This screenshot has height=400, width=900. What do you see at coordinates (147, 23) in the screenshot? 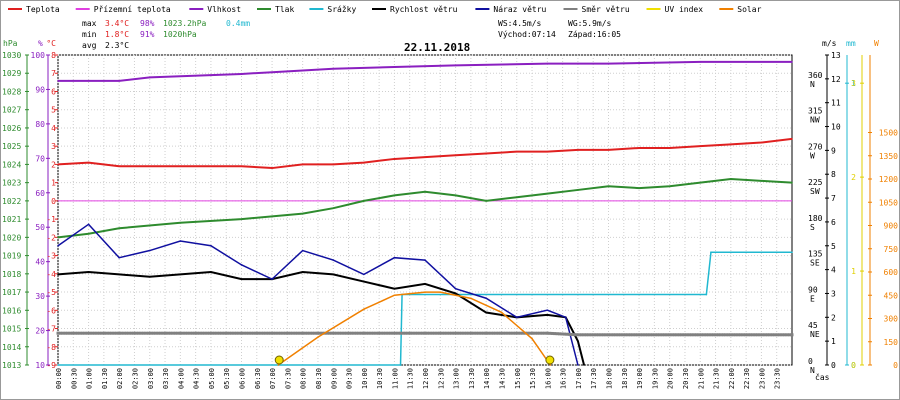
I see `stat-max-hum: 98%` at bounding box center [147, 23].